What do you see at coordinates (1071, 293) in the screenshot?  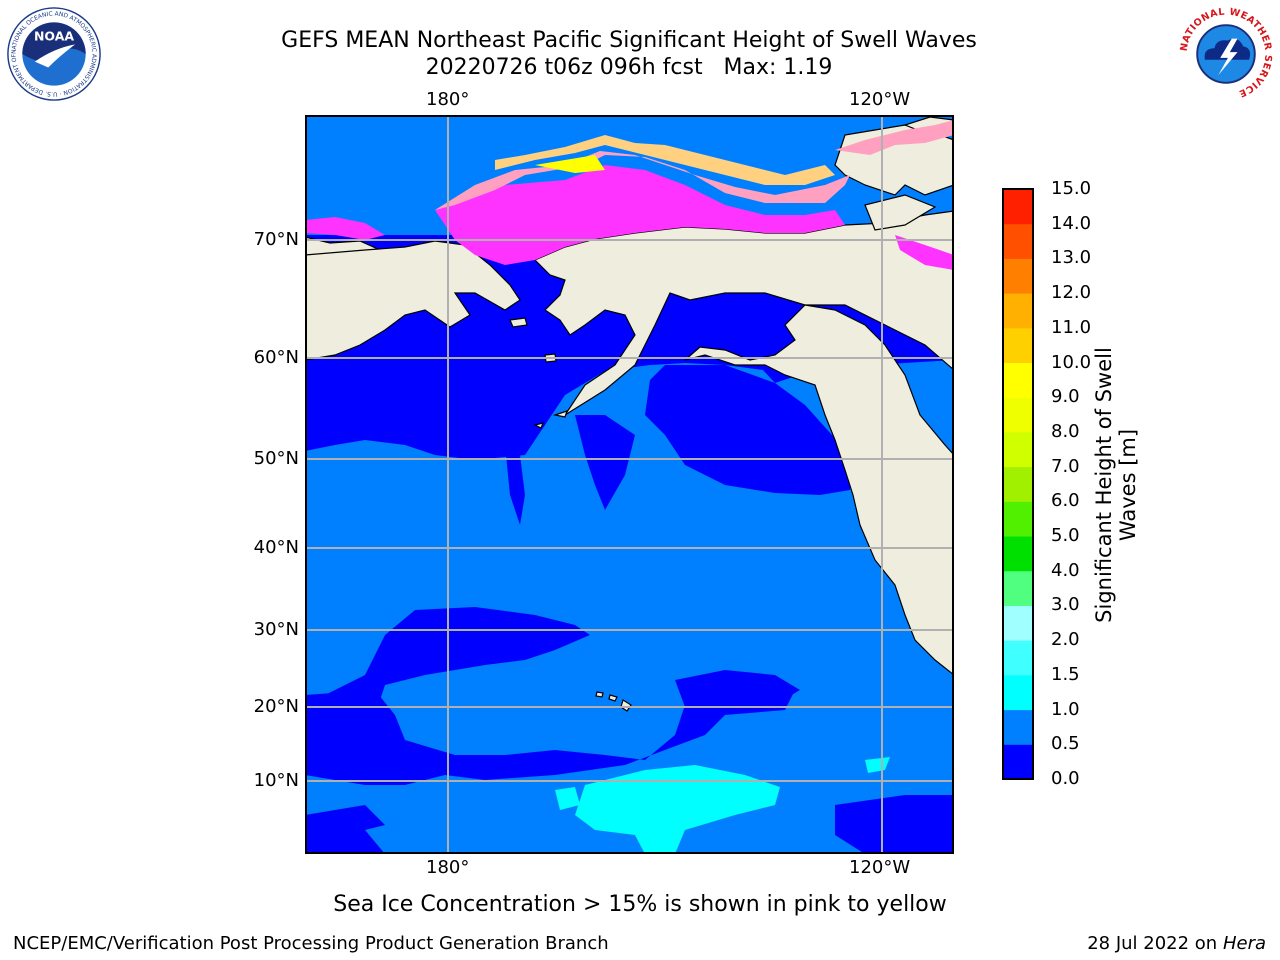 I see `colorbar-tick-label: 12.0` at bounding box center [1071, 293].